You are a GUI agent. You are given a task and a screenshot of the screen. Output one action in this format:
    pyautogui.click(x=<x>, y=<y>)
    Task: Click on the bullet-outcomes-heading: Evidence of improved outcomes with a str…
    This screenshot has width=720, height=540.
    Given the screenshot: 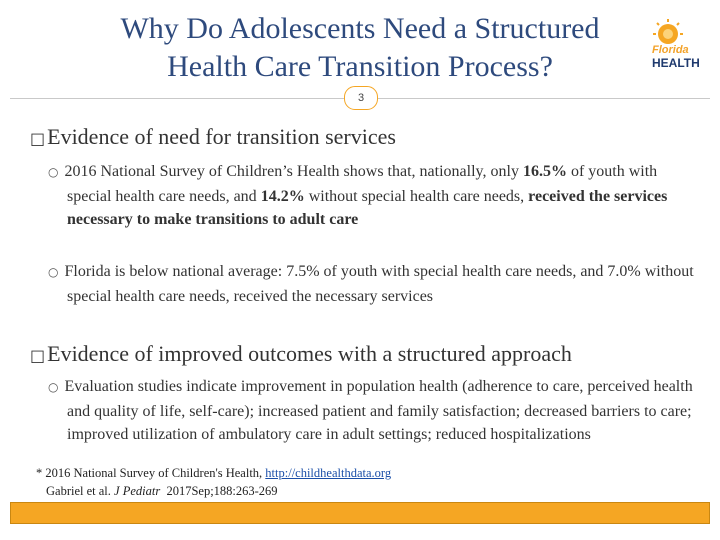 What is the action you would take?
    pyautogui.click(x=309, y=353)
    